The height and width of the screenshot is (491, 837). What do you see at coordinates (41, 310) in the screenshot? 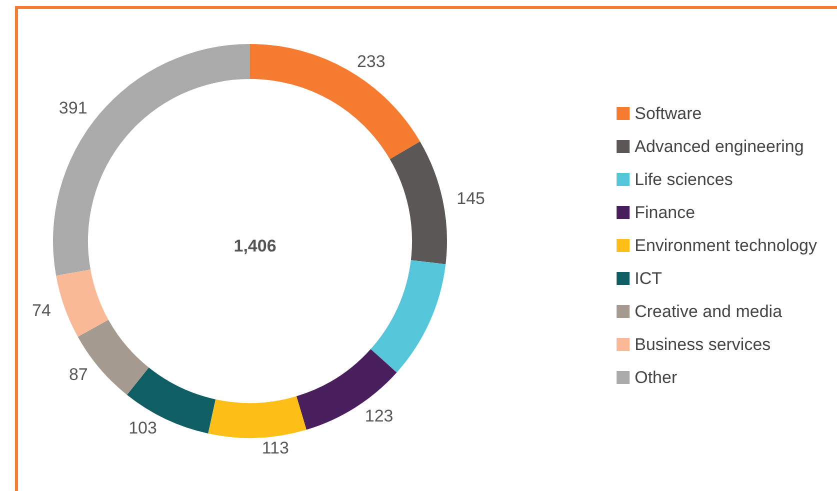
I see `data-label: 74` at bounding box center [41, 310].